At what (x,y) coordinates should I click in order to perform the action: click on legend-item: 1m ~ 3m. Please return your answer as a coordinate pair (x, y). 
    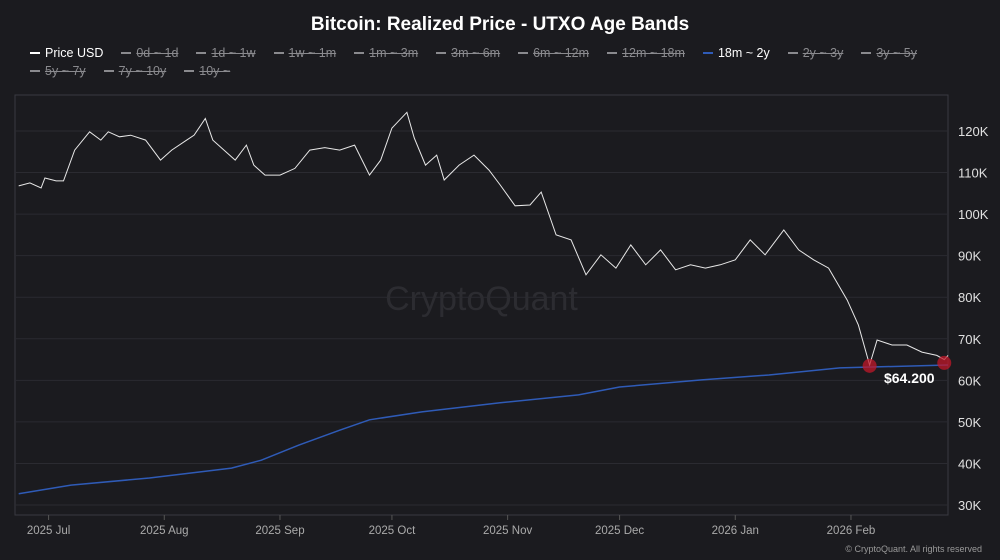
    Looking at the image, I should click on (386, 53).